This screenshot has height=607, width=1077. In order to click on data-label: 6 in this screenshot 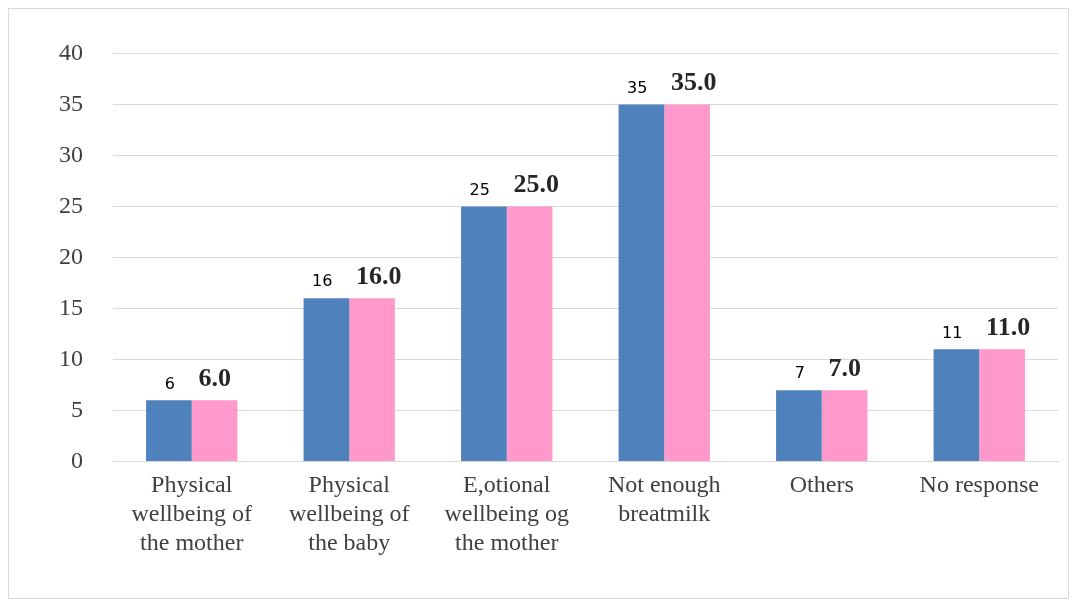, I will do `click(169, 383)`.